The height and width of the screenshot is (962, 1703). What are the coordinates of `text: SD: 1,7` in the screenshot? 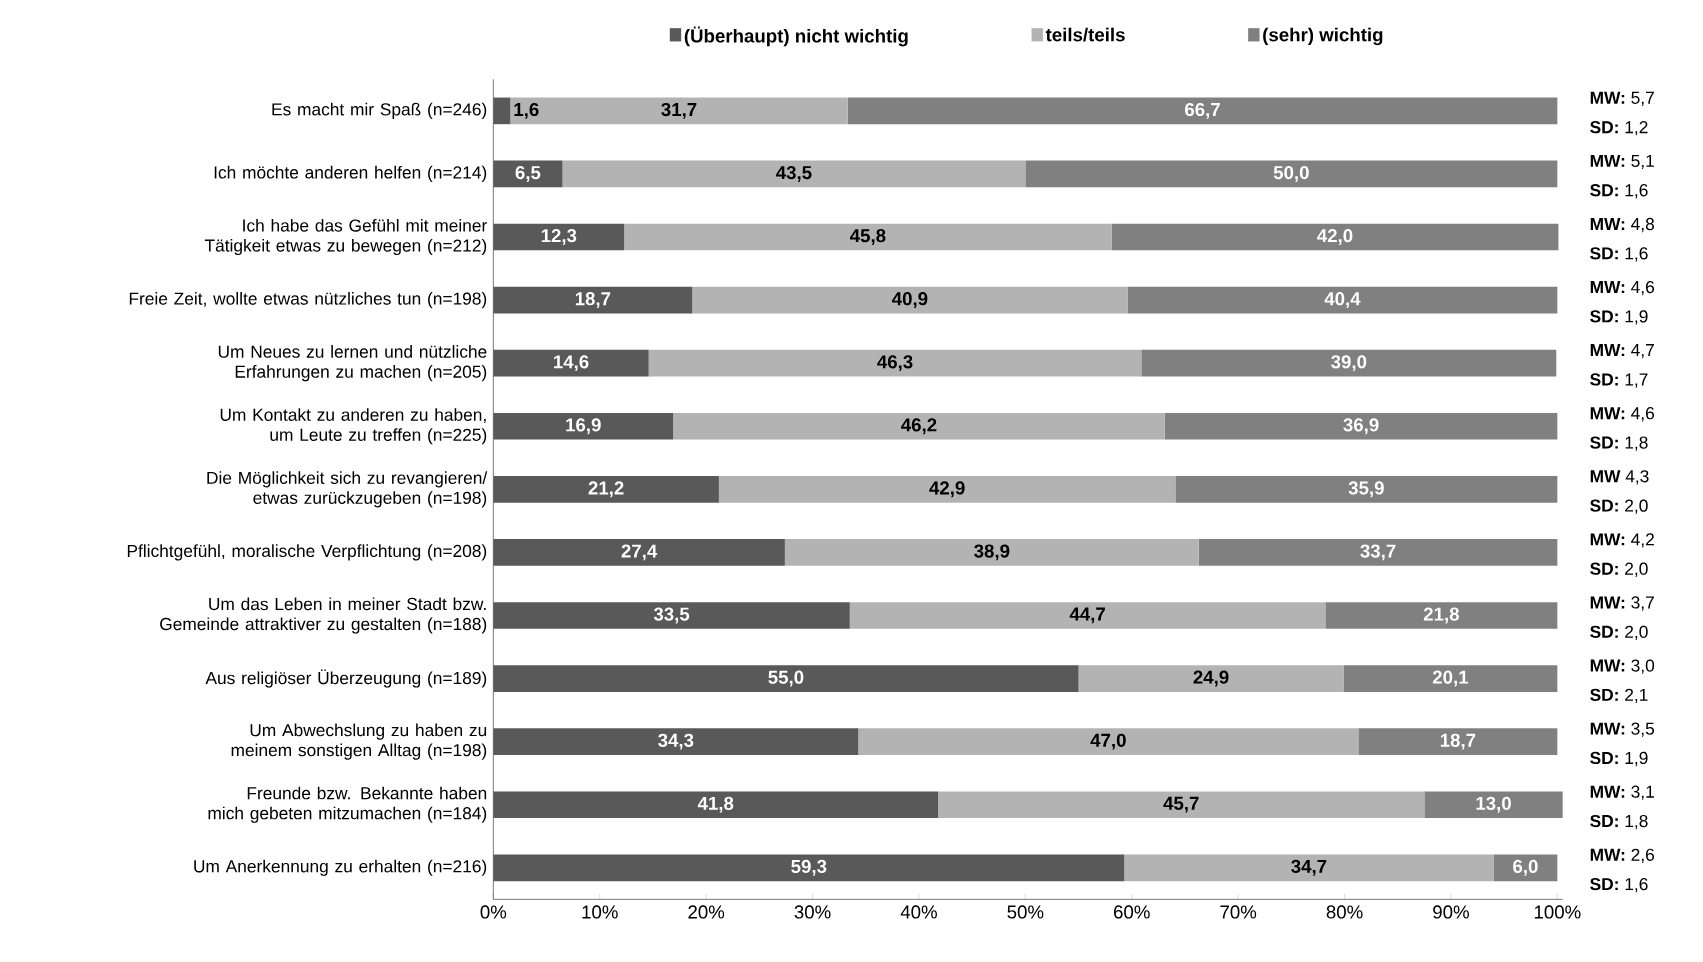 It's located at (1619, 380).